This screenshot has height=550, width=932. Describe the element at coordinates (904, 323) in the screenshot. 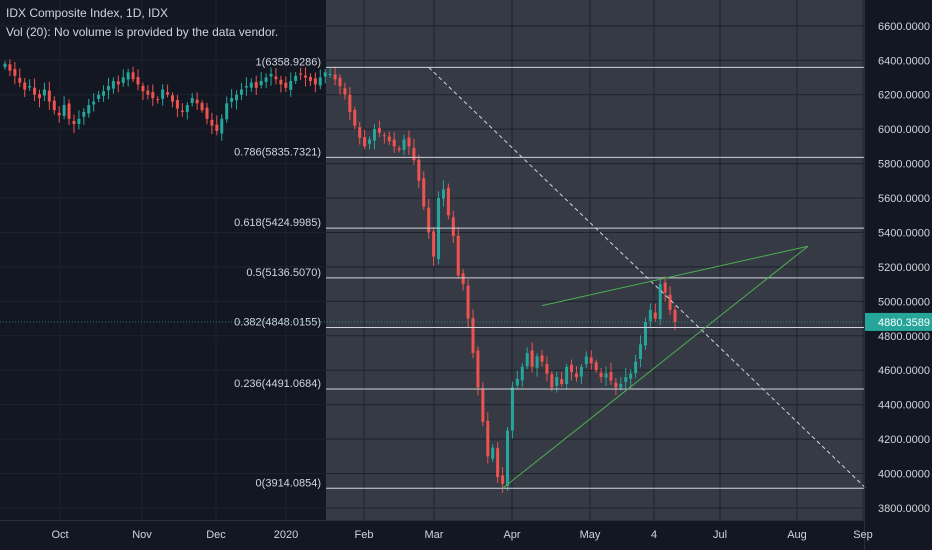

I see `last-price-value: 4880.3589` at that location.